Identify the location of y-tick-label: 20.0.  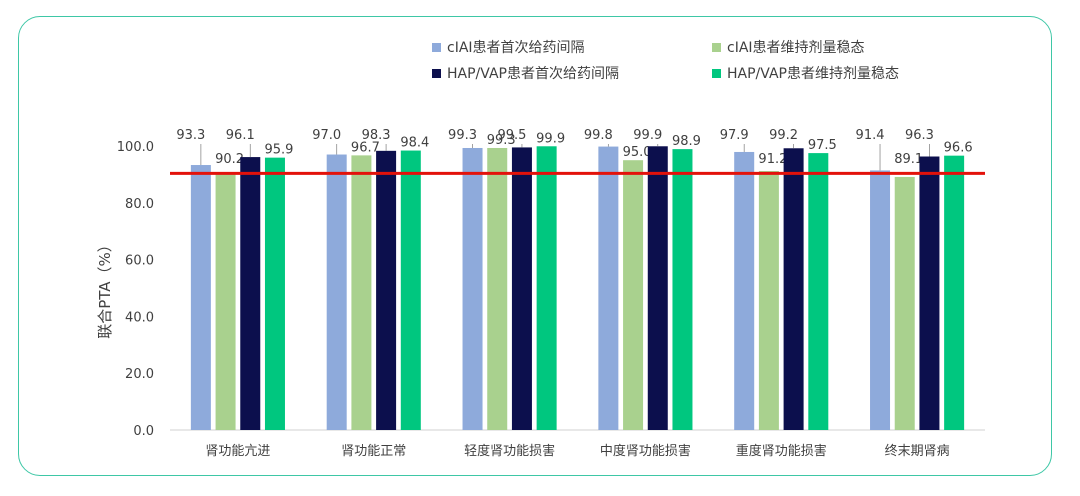
(139, 374).